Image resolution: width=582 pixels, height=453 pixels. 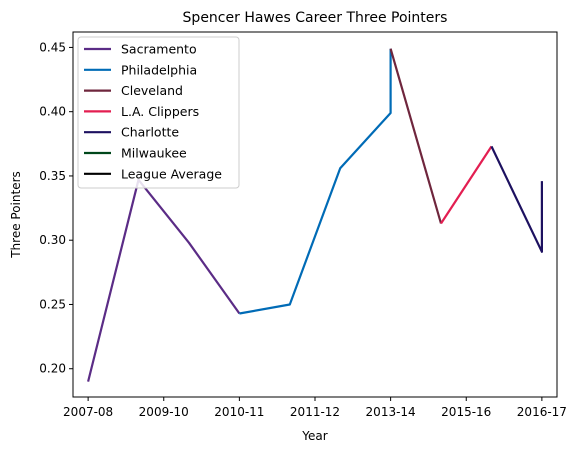 I want to click on legend-box, so click(x=158, y=112).